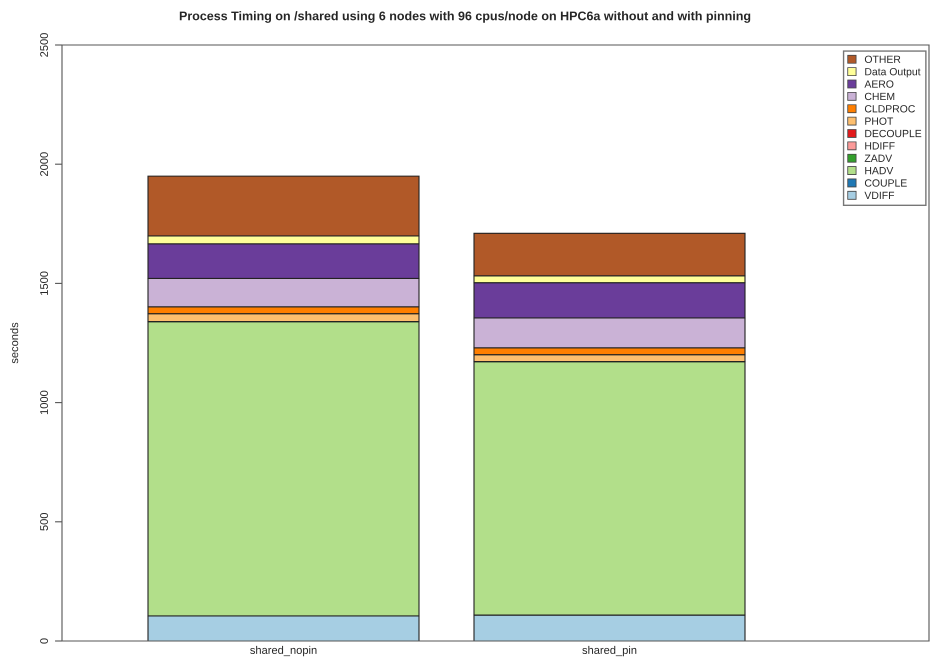 This screenshot has height=668, width=930. What do you see at coordinates (878, 158) in the screenshot?
I see `legend-label: ZADV` at bounding box center [878, 158].